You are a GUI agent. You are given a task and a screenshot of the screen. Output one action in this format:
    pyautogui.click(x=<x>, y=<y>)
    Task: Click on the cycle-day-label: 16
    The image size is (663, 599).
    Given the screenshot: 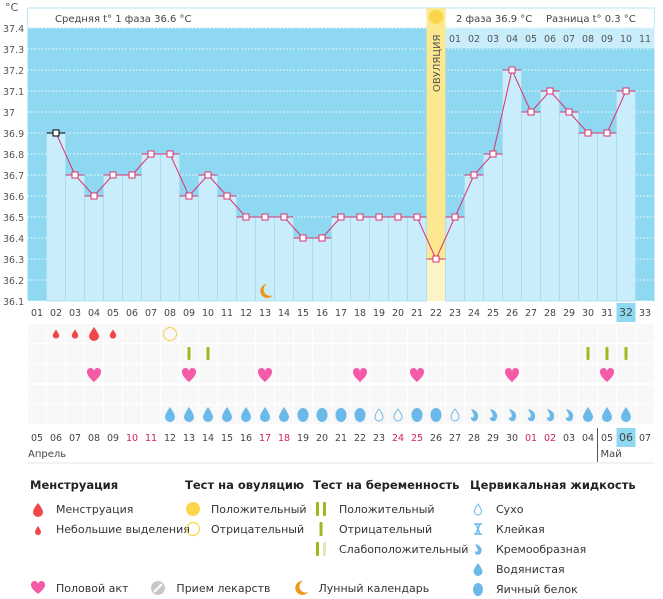 What is the action you would take?
    pyautogui.click(x=322, y=313)
    